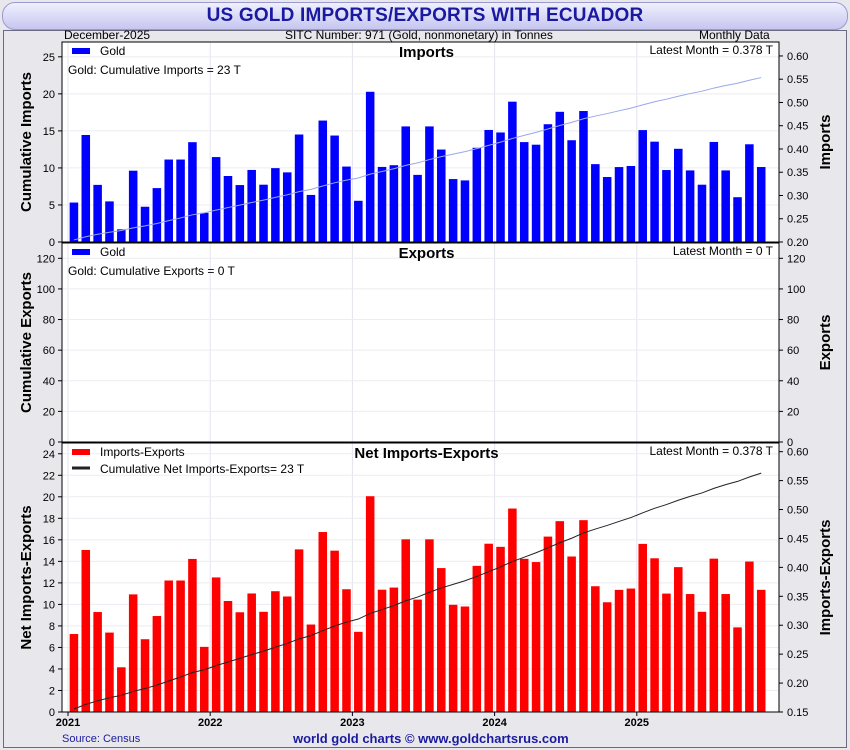  I want to click on x-tick-label: 2024, so click(494, 723).